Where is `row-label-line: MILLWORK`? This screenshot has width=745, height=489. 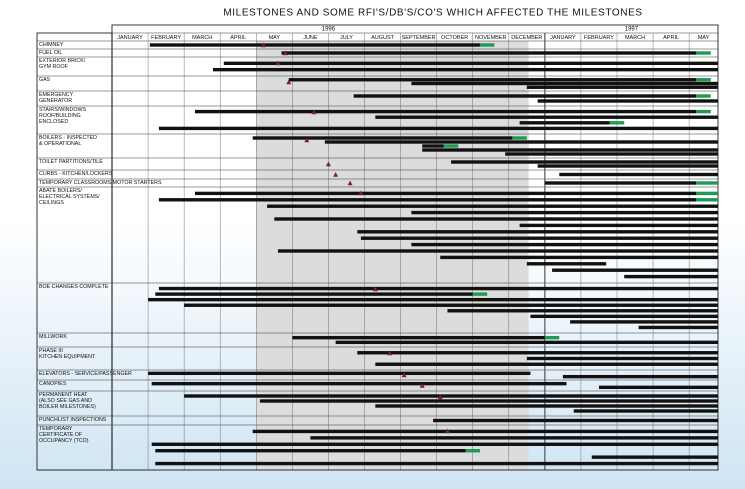 row-label-line: MILLWORK is located at coordinates (53, 337).